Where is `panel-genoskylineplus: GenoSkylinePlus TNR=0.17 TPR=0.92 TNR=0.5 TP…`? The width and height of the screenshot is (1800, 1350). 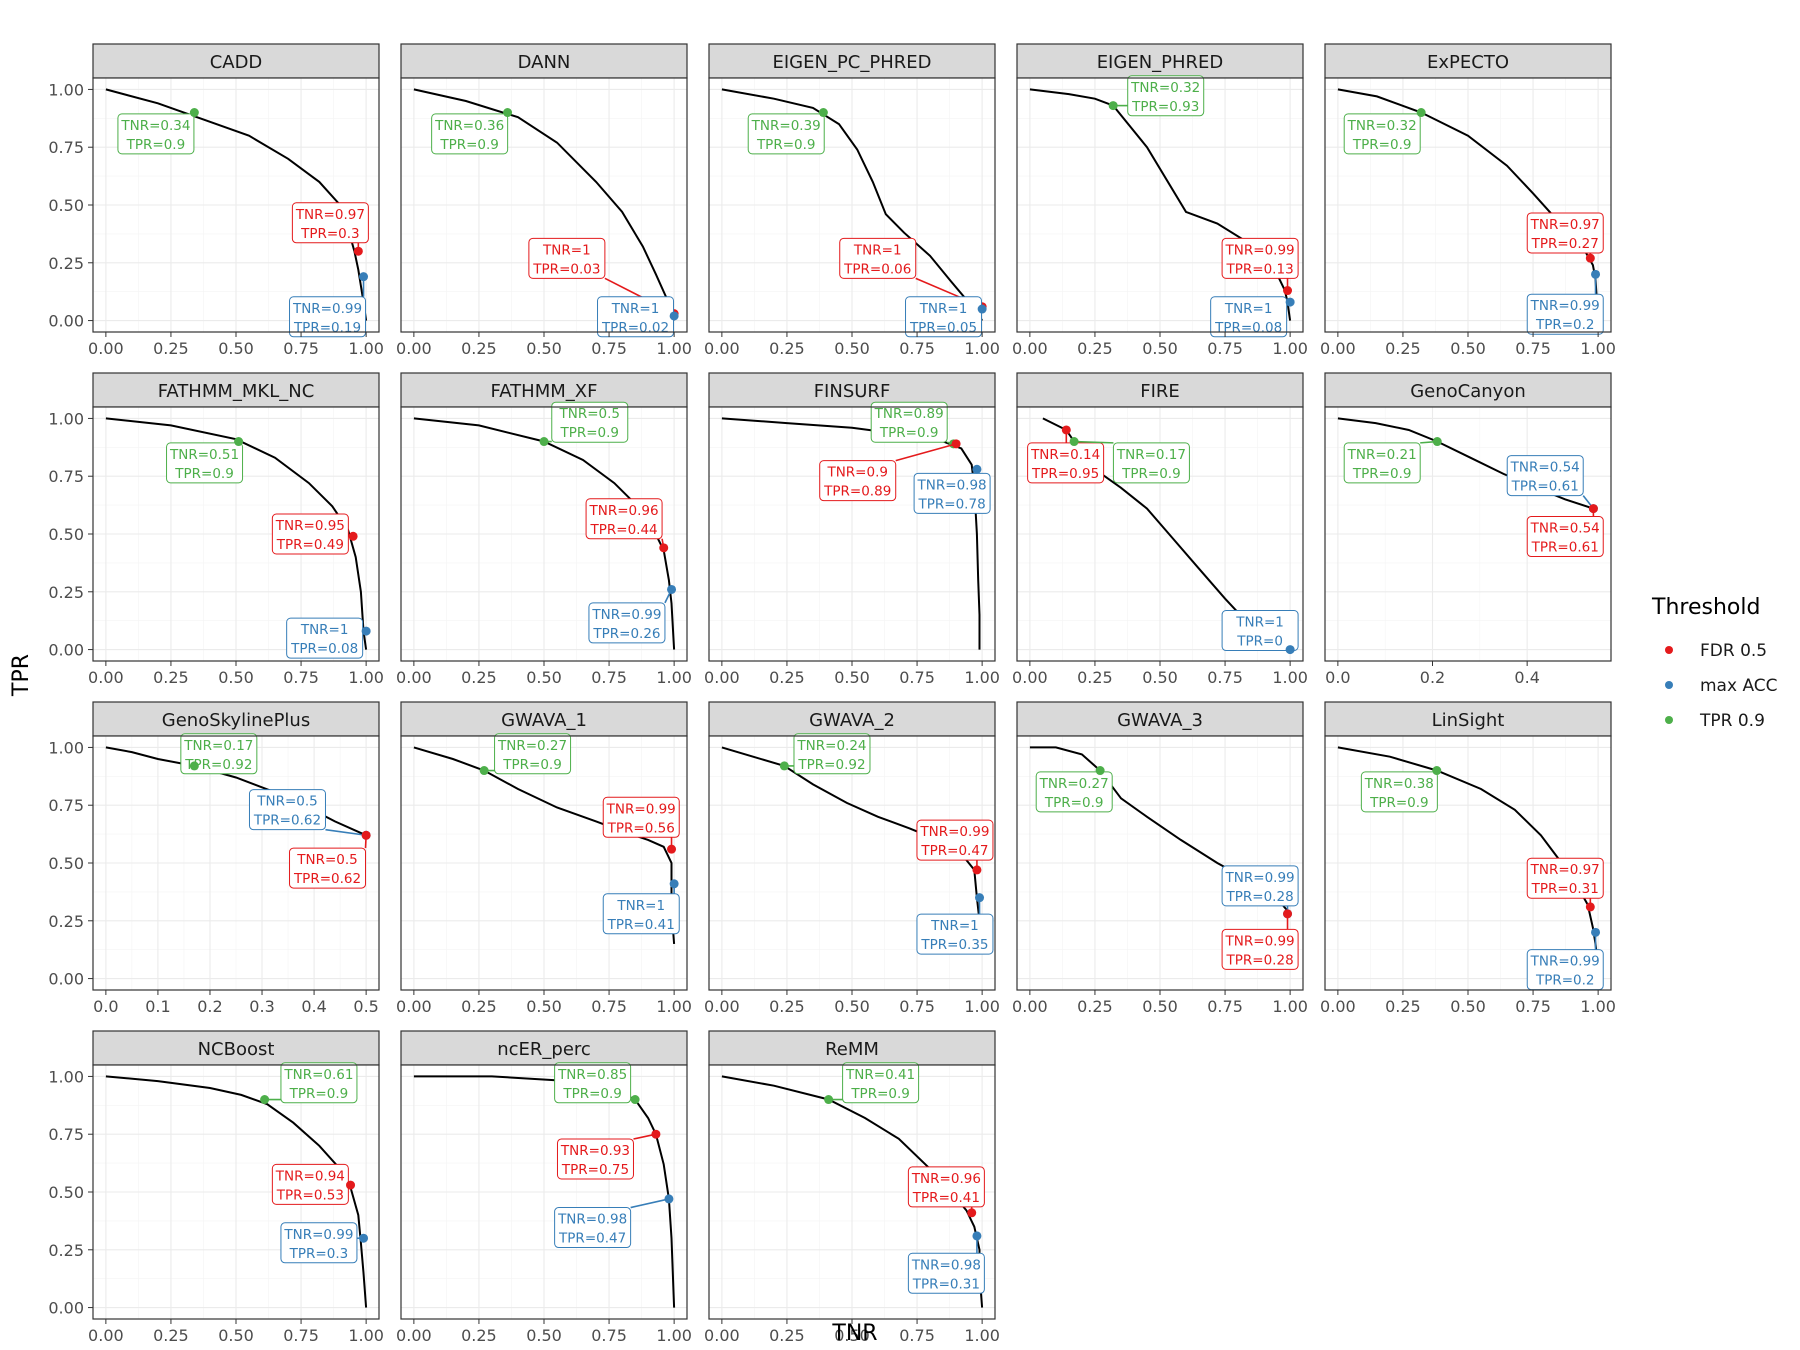 panel-genoskylineplus: GenoSkylinePlus TNR=0.17 TPR=0.92 TNR=0.5 TP… is located at coordinates (214, 858).